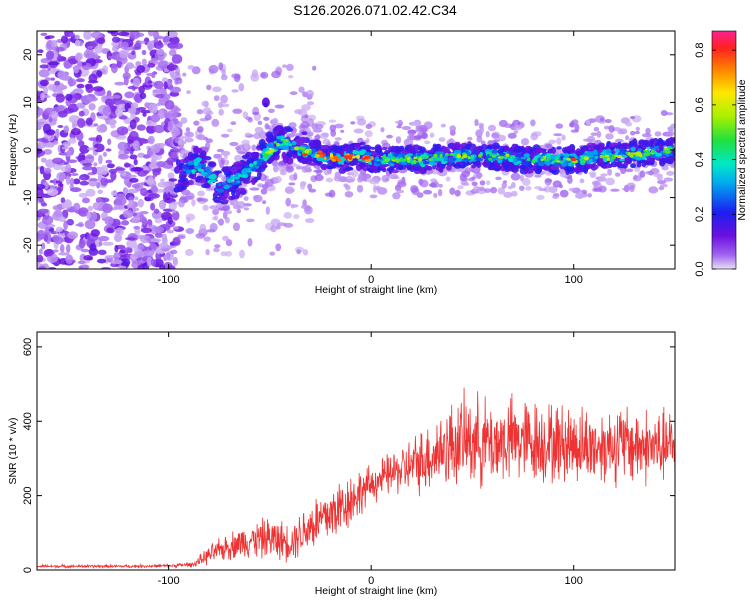 The width and height of the screenshot is (750, 600). What do you see at coordinates (700, 159) in the screenshot?
I see `colorbar-tick-label: 0.4` at bounding box center [700, 159].